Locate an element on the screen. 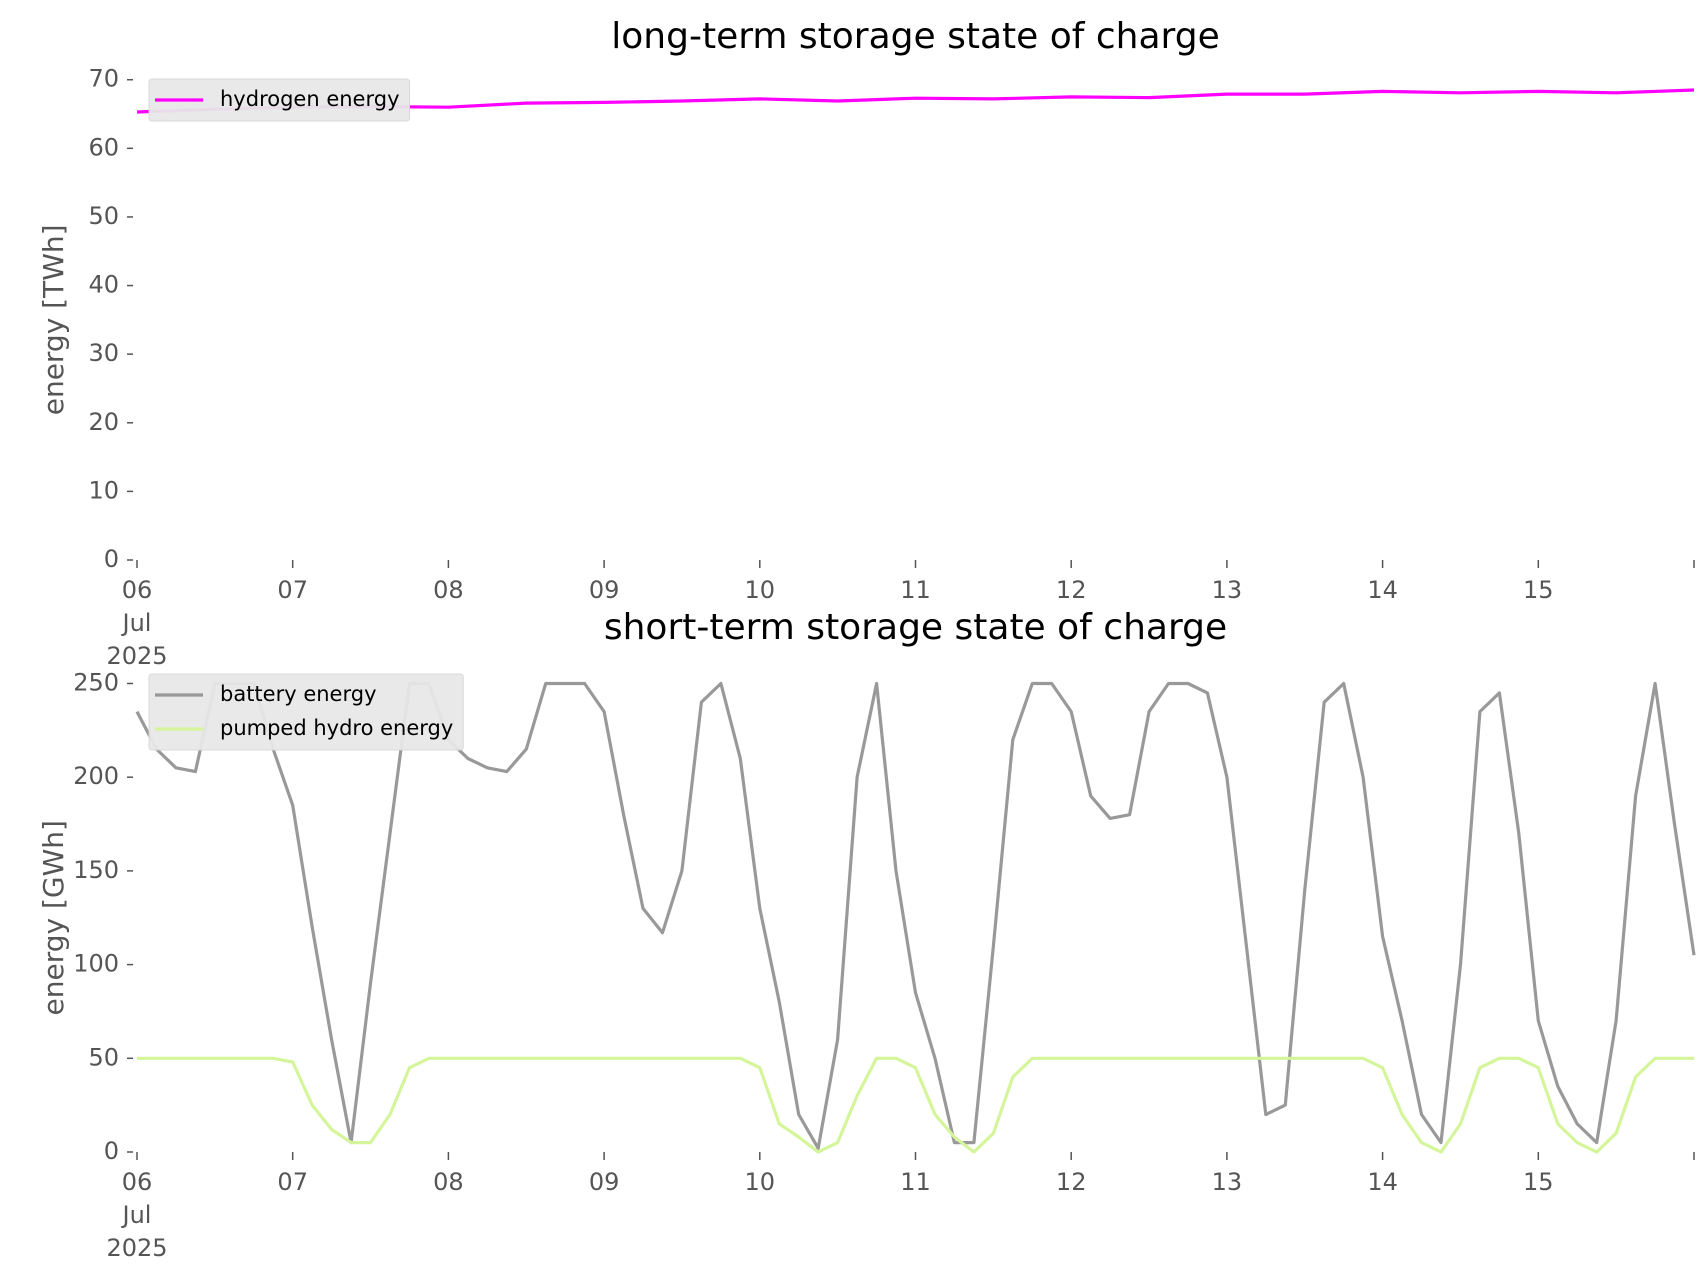 This screenshot has height=1277, width=1706. y-tick-label: 20 is located at coordinates (103, 422).